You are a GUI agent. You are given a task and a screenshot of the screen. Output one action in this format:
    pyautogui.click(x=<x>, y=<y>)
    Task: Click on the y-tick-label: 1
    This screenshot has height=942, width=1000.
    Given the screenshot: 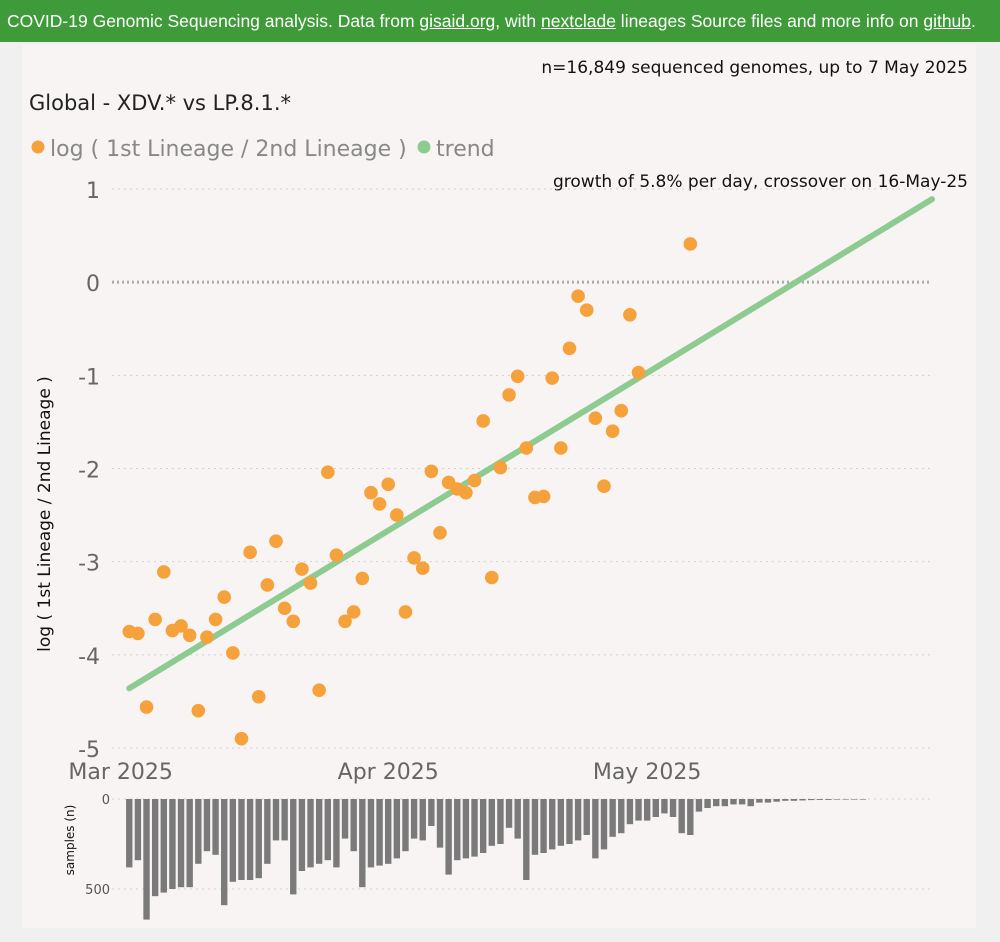 What is the action you would take?
    pyautogui.click(x=93, y=191)
    